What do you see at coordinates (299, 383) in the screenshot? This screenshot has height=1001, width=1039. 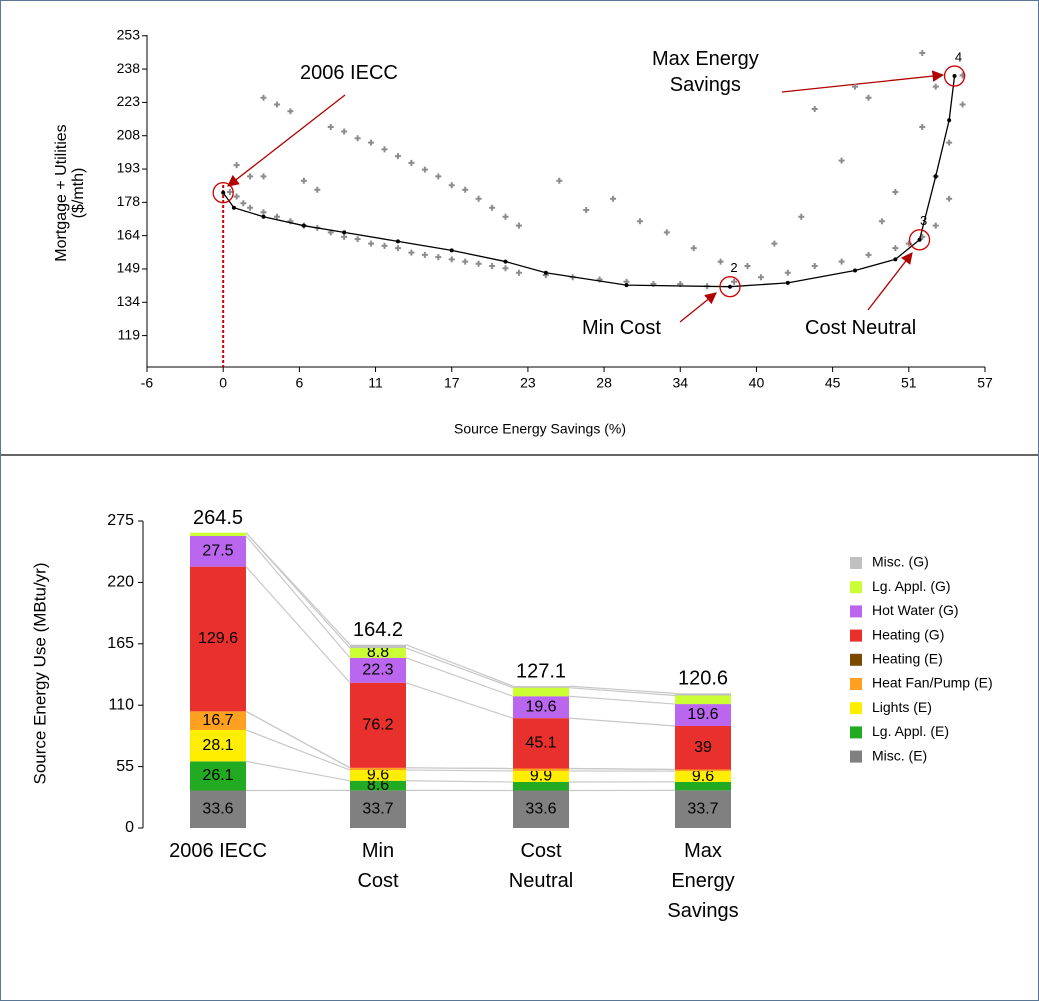 I see `x-tick-label: 6` at bounding box center [299, 383].